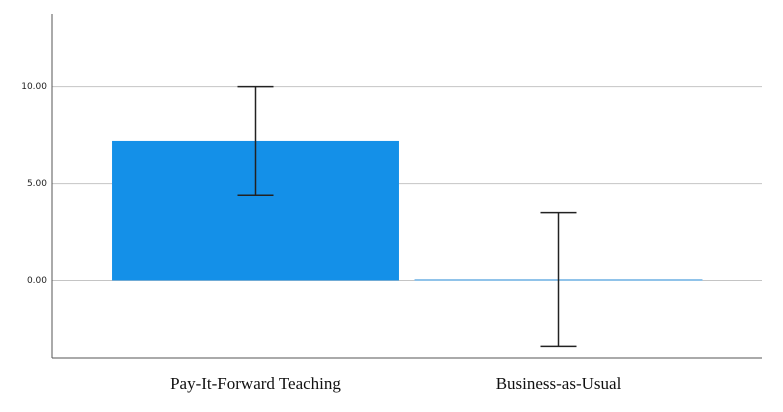 This screenshot has height=412, width=783. I want to click on y-tick-label: 10.00, so click(34, 87).